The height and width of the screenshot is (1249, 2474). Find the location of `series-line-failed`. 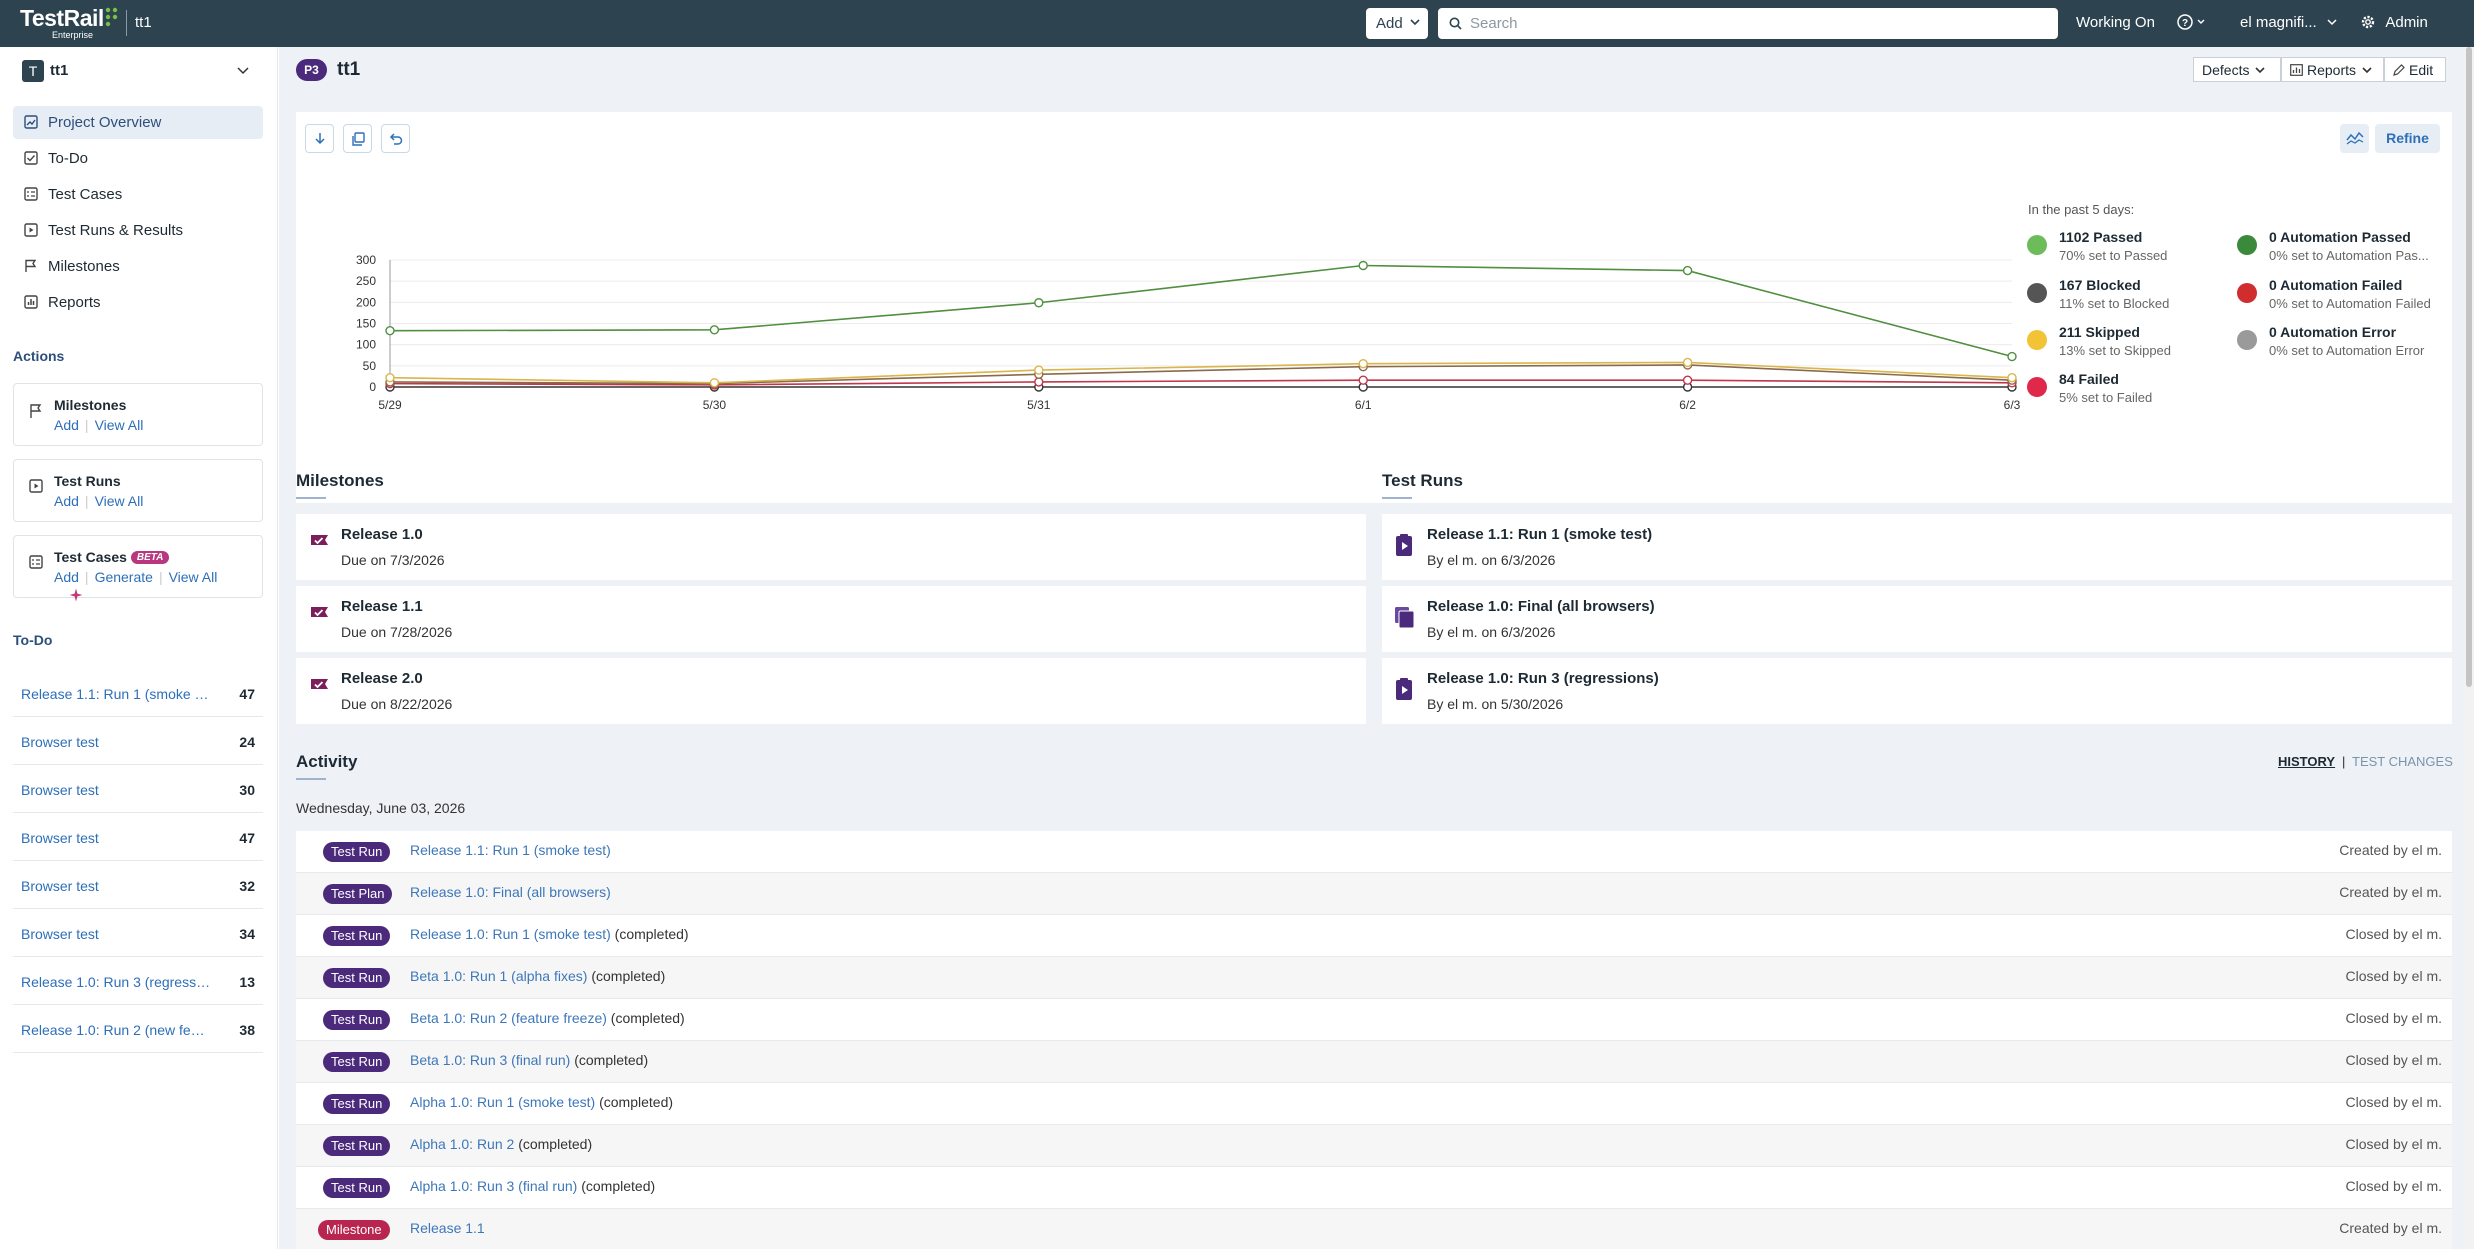

series-line-failed is located at coordinates (1201, 382).